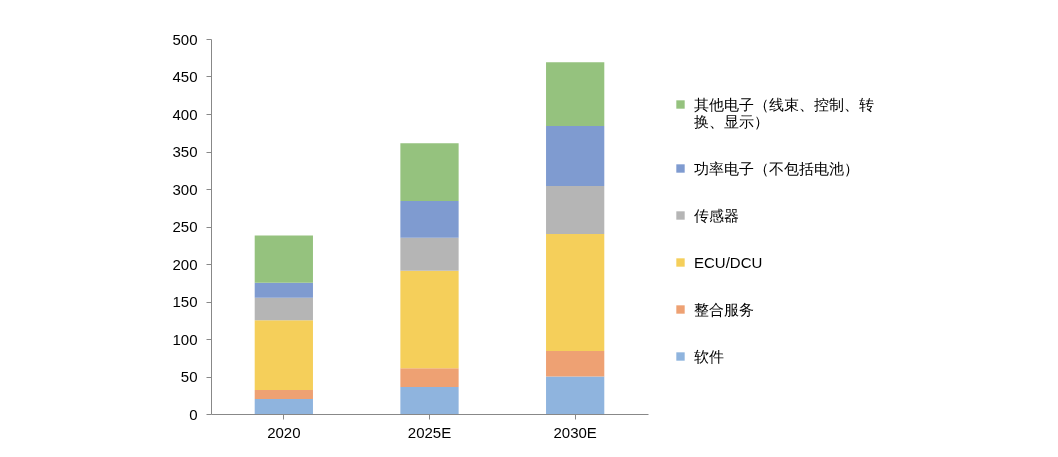 The image size is (1058, 457). Describe the element at coordinates (724, 309) in the screenshot. I see `legend-label: 整合服务` at that location.